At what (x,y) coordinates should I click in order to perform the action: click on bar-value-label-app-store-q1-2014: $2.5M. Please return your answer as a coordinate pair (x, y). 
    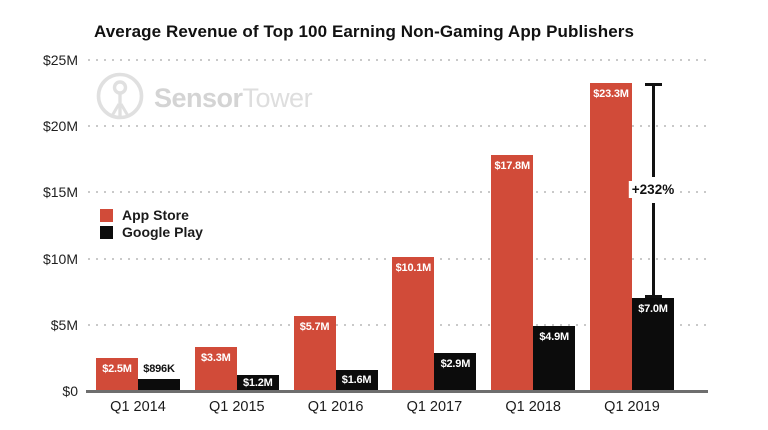
    Looking at the image, I should click on (117, 368).